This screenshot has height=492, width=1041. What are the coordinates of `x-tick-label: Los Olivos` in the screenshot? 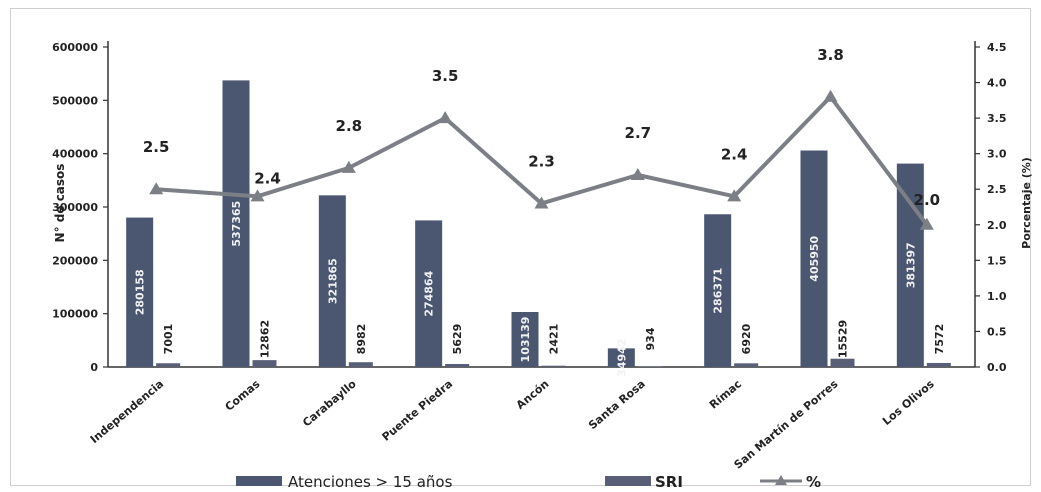 It's located at (908, 402).